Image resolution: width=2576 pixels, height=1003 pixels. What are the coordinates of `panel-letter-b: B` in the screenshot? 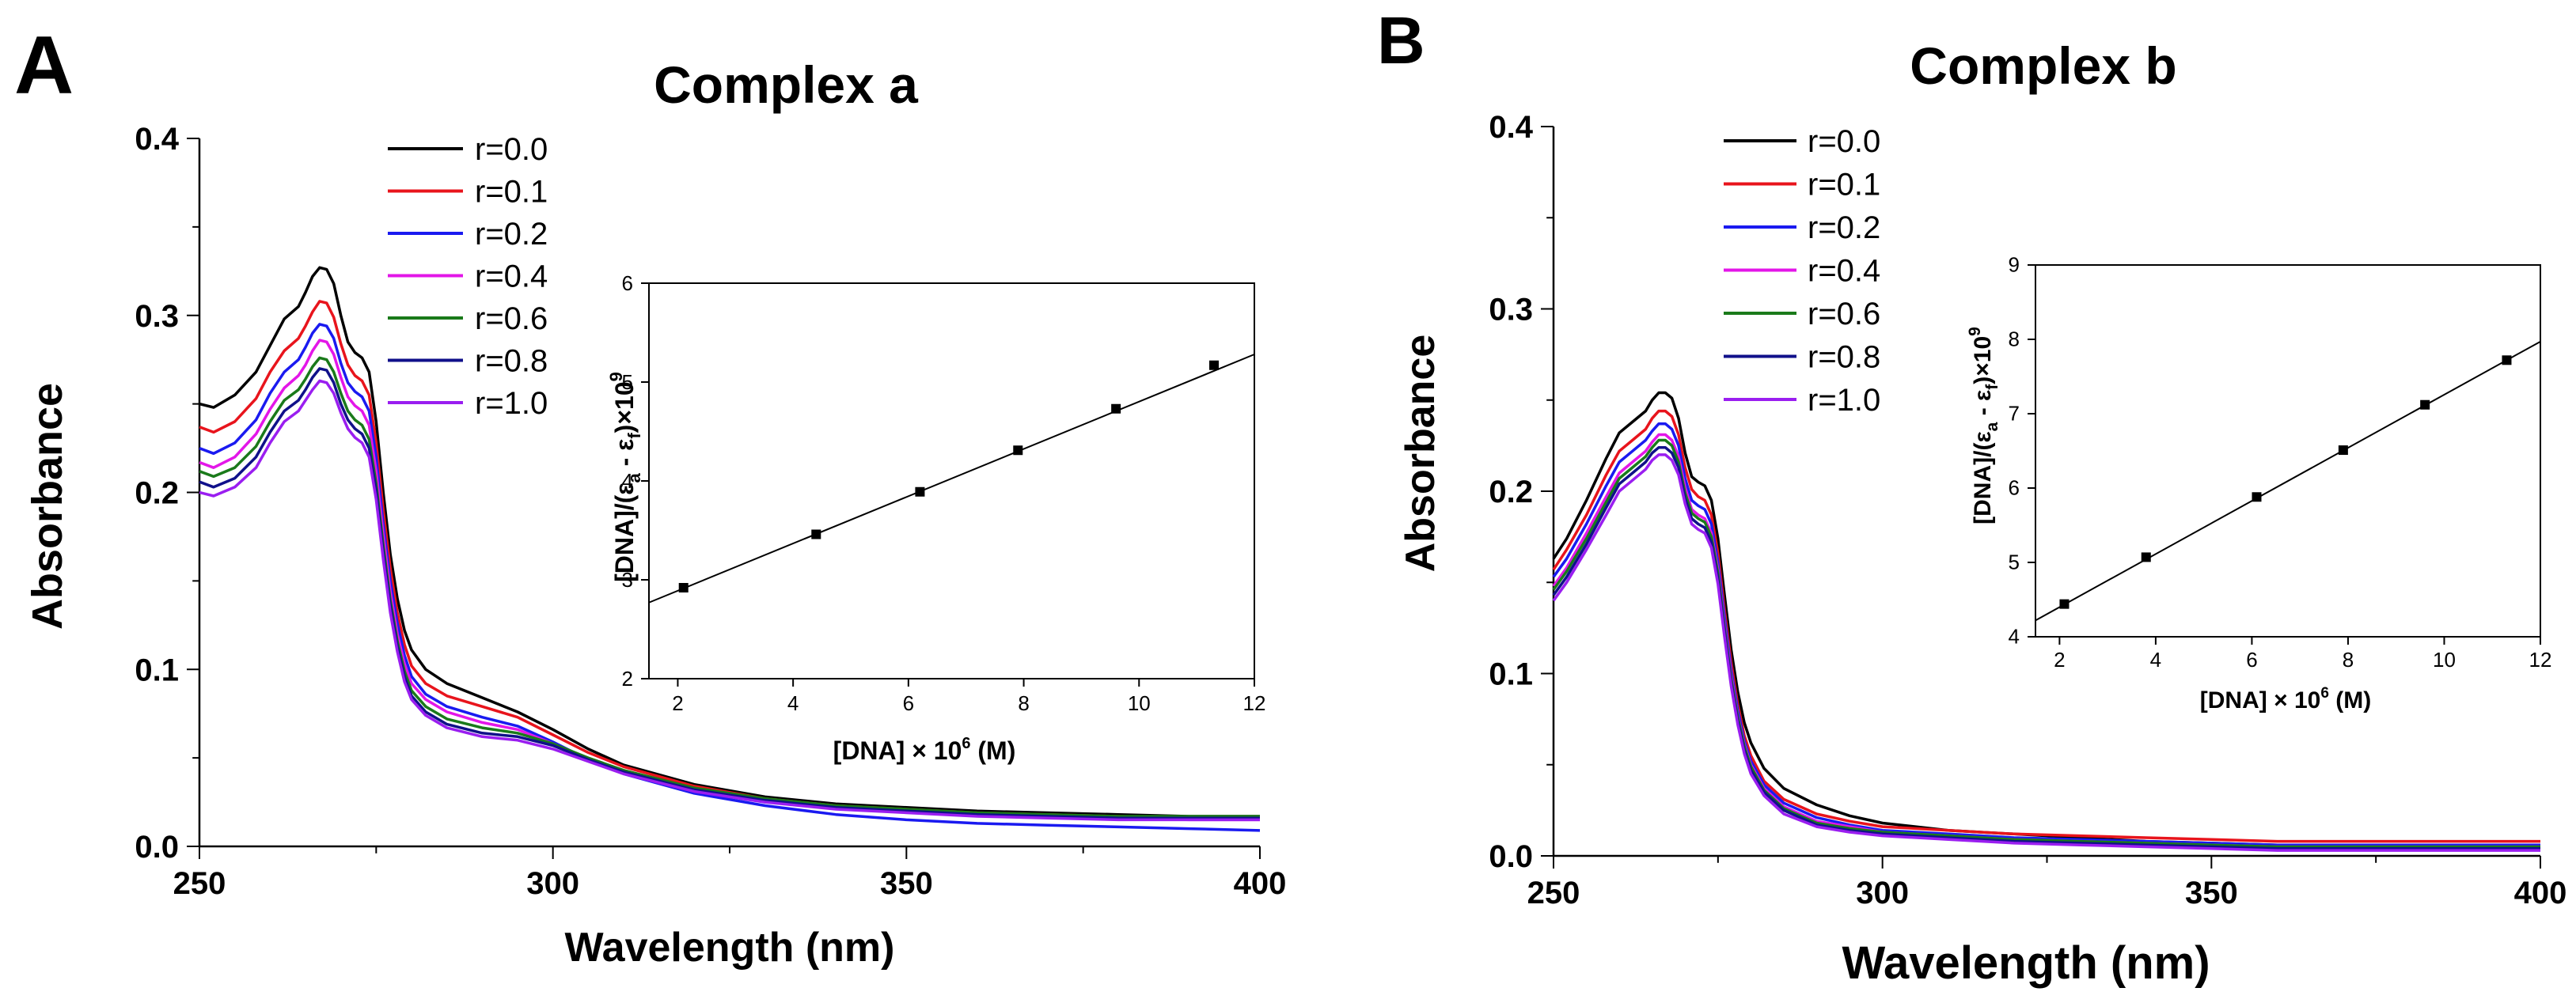 It's located at (1401, 40).